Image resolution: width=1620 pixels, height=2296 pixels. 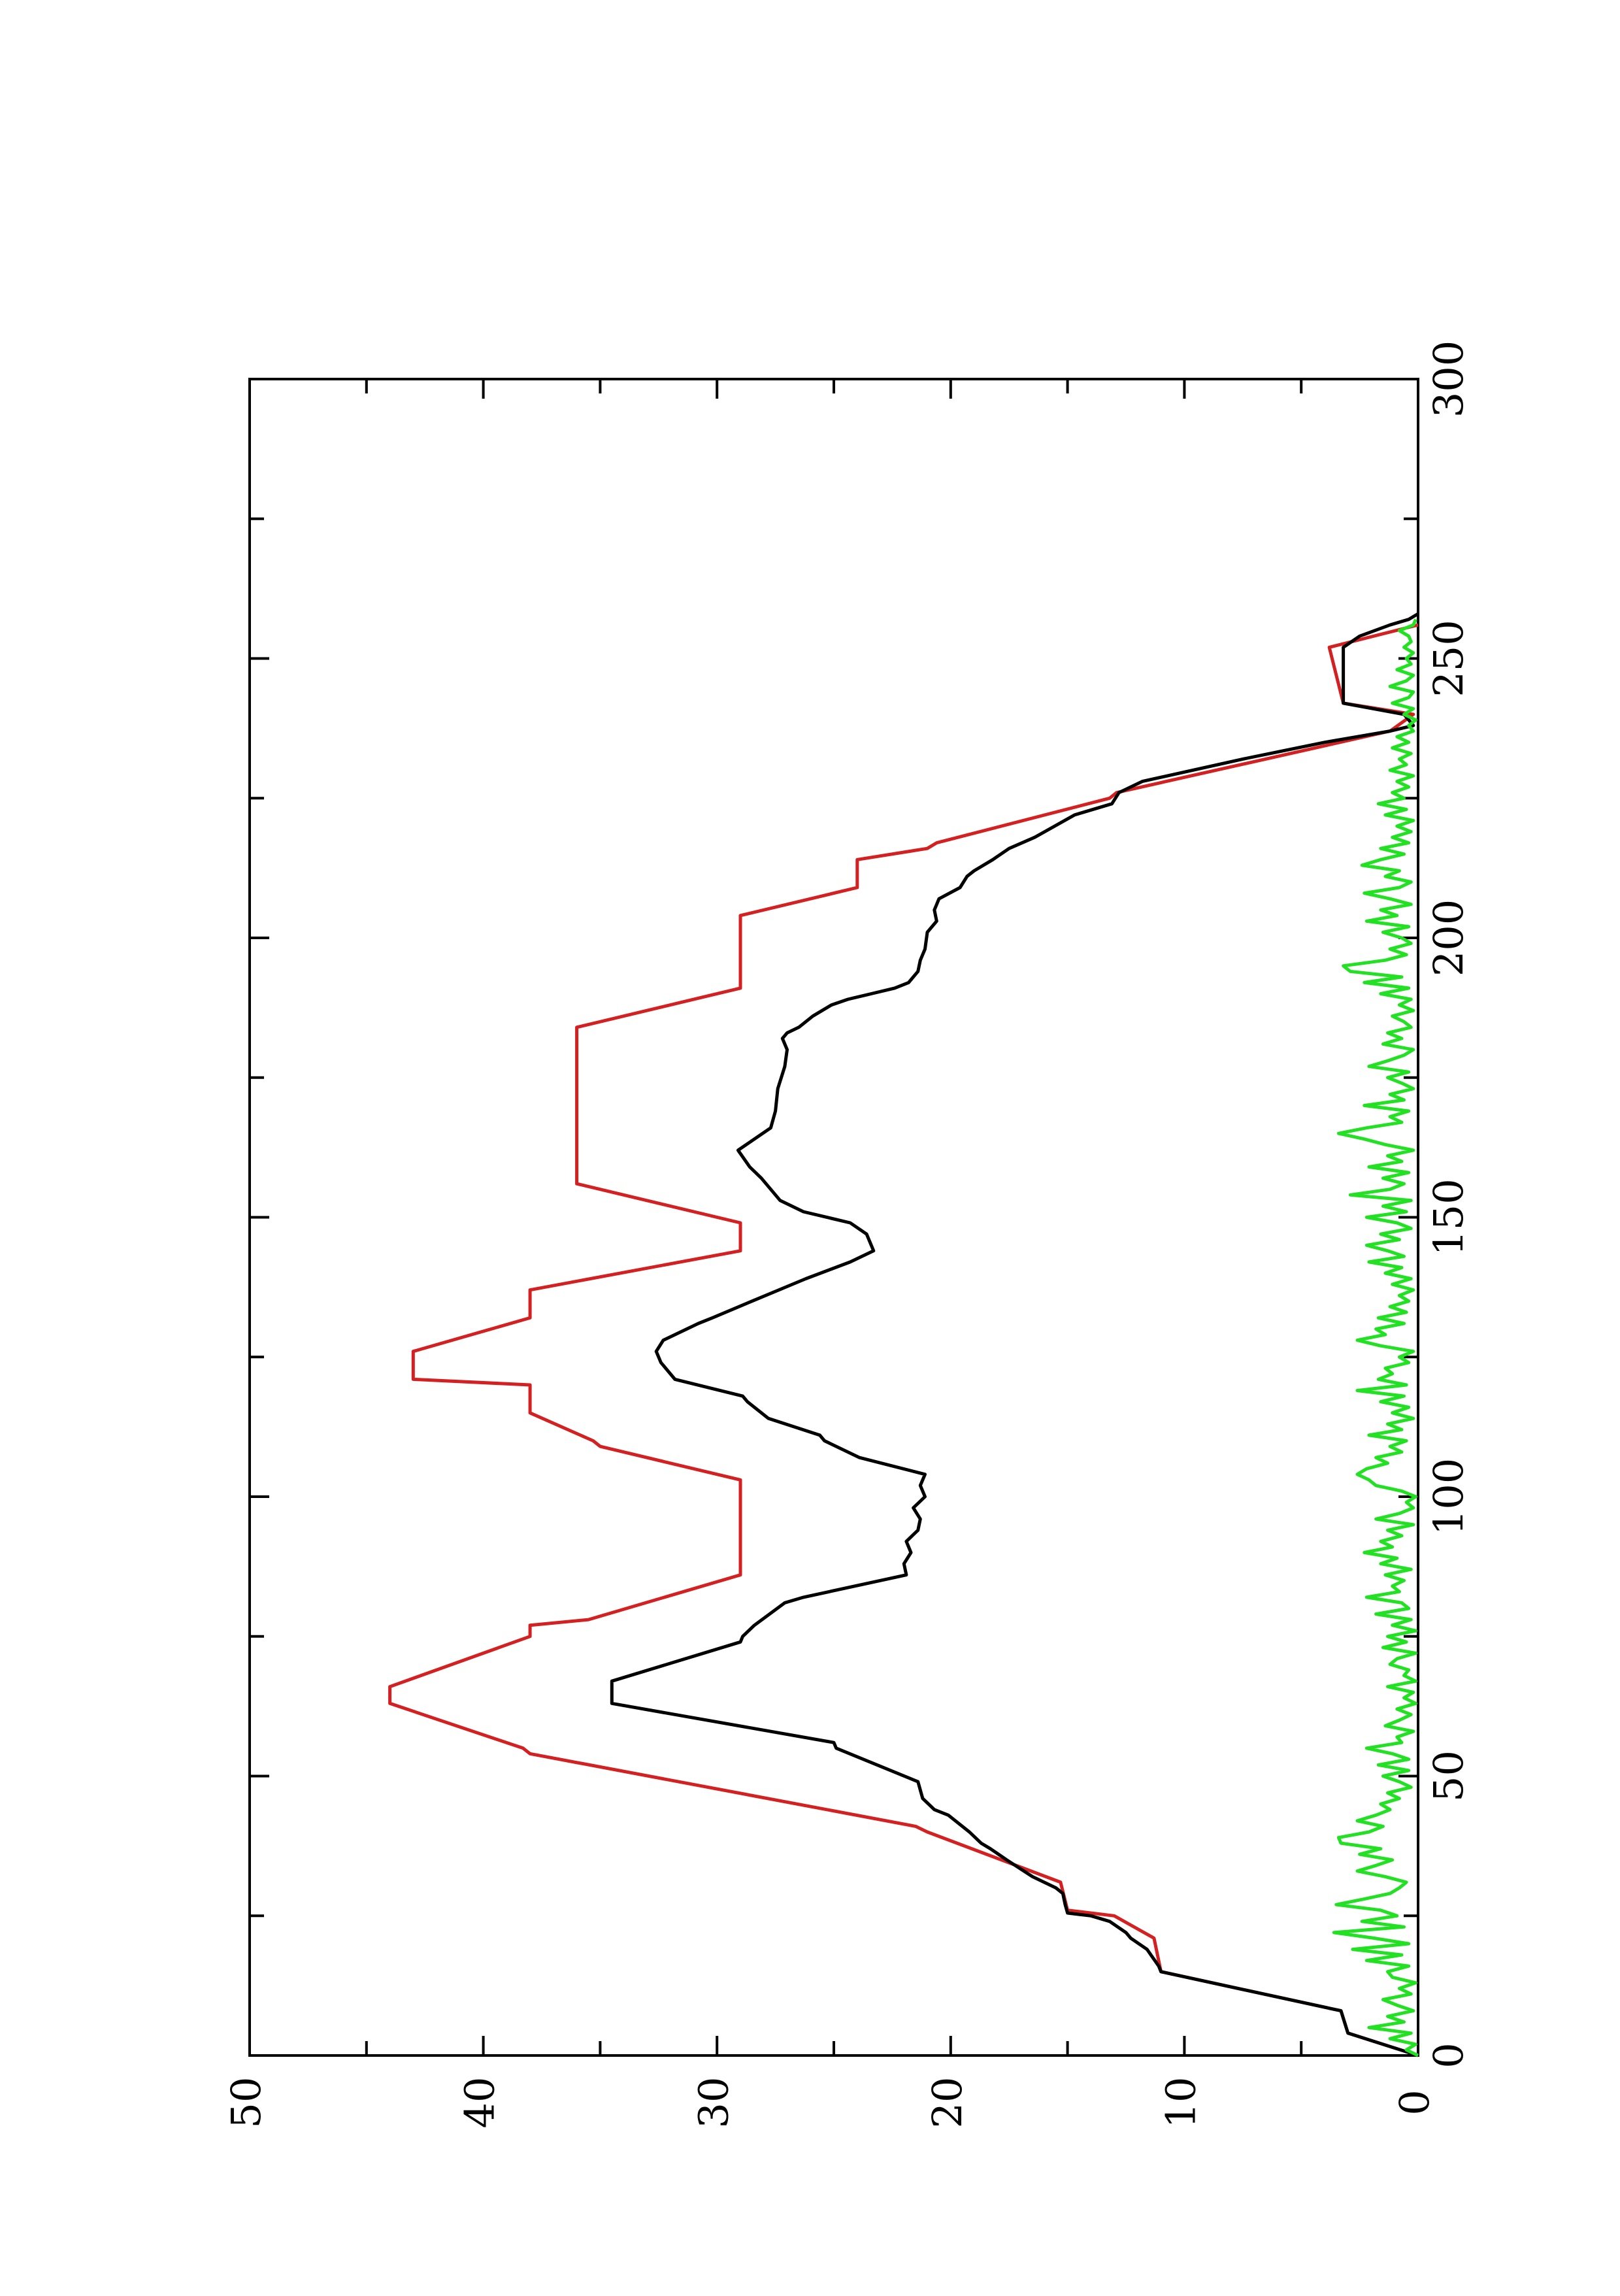 What do you see at coordinates (1448, 379) in the screenshot?
I see `x-tick-label: 300` at bounding box center [1448, 379].